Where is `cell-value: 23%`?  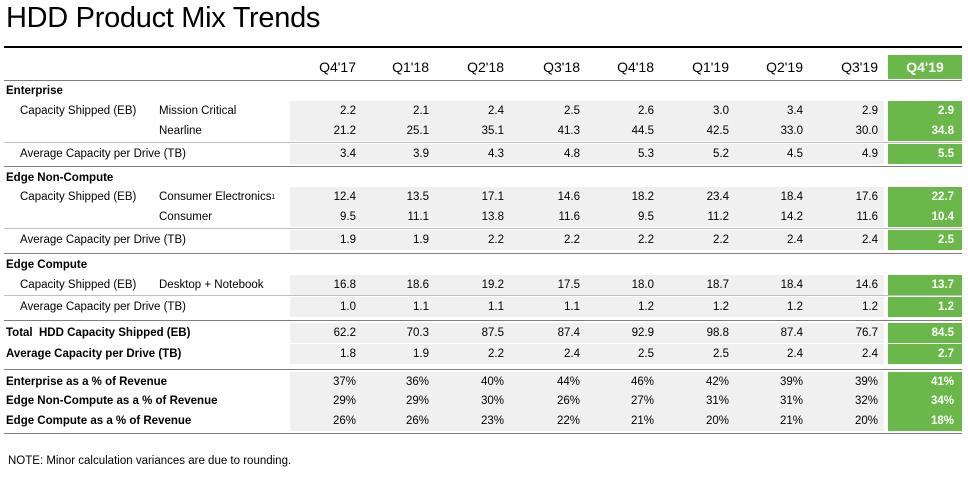
cell-value: 23% is located at coordinates (492, 421).